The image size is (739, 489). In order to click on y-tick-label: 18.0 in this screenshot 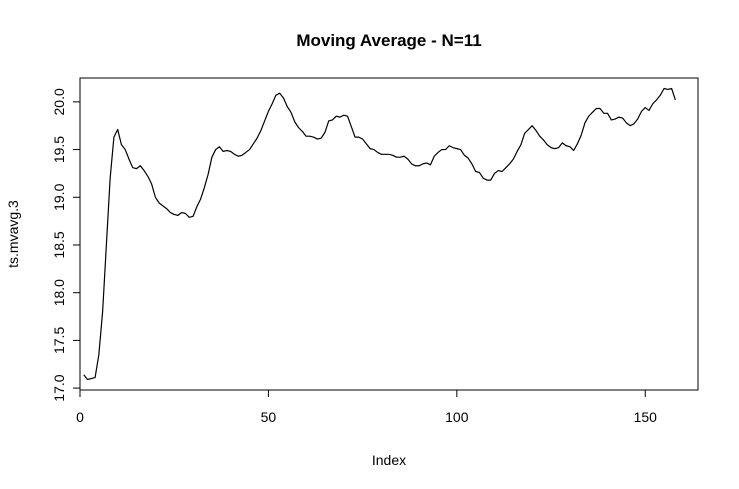, I will do `click(59, 292)`.